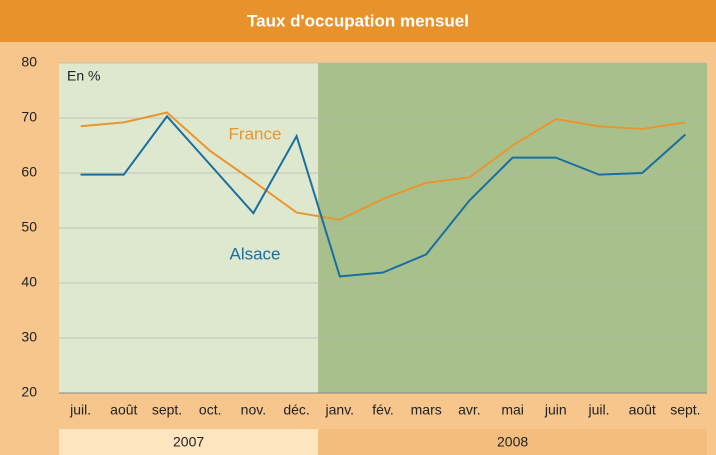 Image resolution: width=716 pixels, height=455 pixels. I want to click on title-bar, so click(358, 21).